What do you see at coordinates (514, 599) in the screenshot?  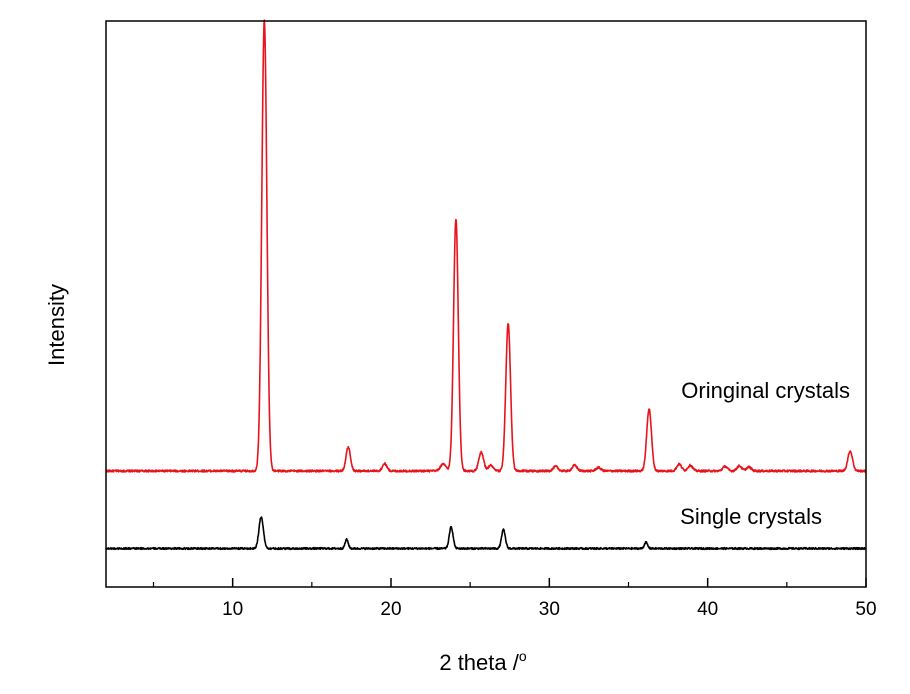 I see `x-ticks: 10 20 30 40 50` at bounding box center [514, 599].